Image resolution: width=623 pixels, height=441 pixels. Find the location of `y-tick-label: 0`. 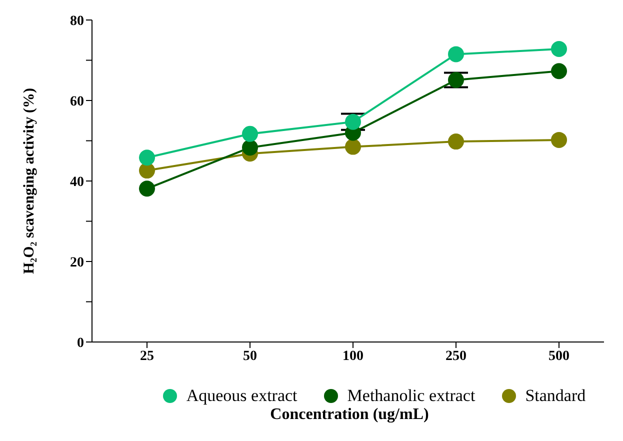

y-tick-label: 0 is located at coordinates (80, 343).